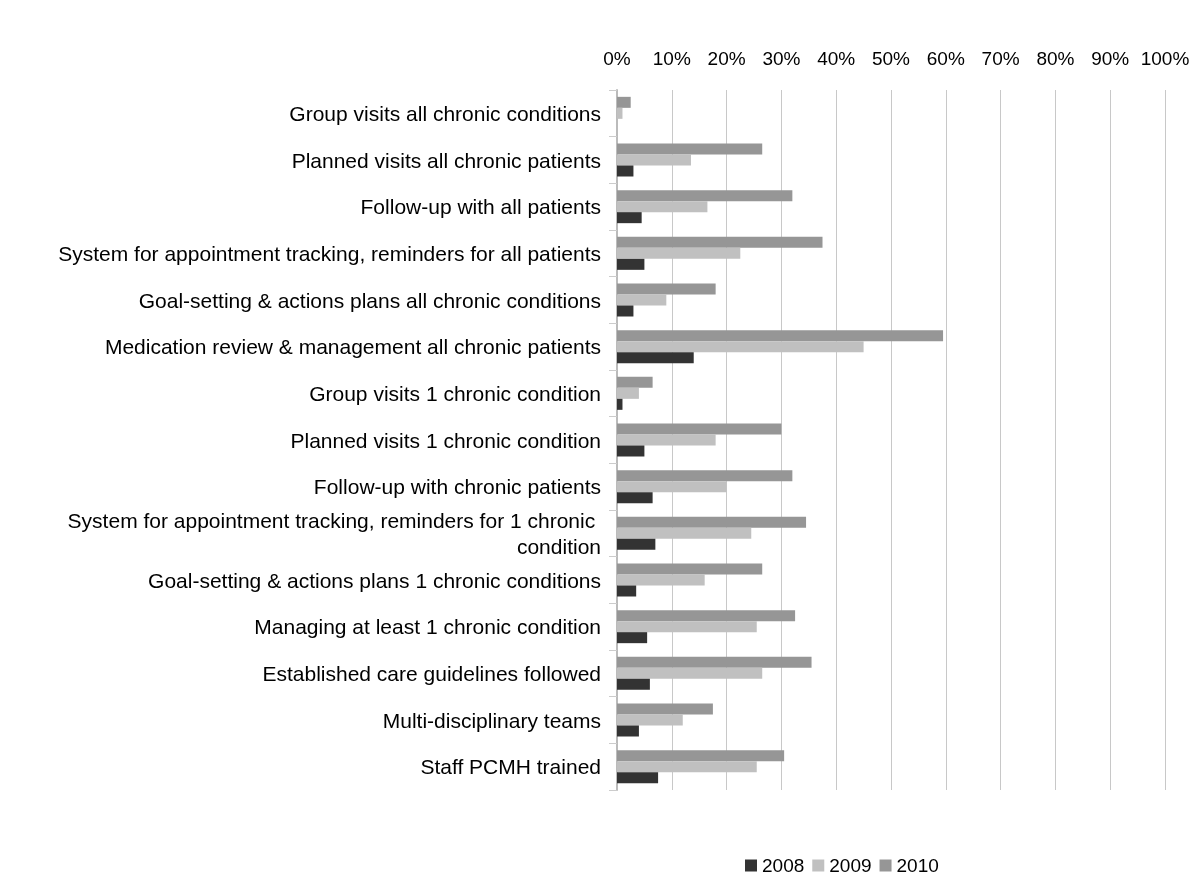  I want to click on y-tick-label: Group visits all chronic conditions, so click(445, 113).